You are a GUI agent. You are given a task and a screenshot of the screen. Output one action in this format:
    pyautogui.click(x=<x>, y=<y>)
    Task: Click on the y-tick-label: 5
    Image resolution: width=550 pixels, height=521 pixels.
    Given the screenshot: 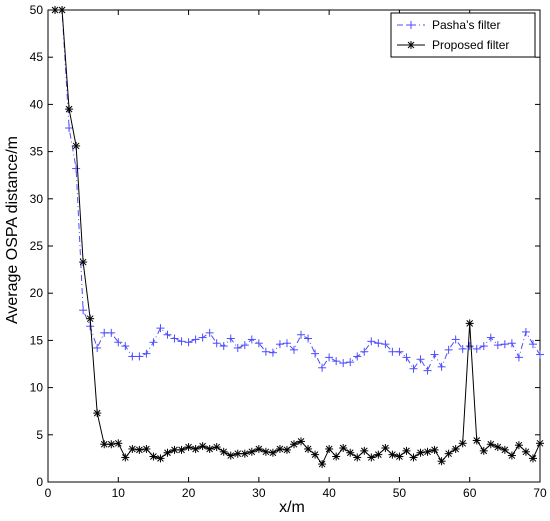 What is the action you would take?
    pyautogui.click(x=39, y=435)
    